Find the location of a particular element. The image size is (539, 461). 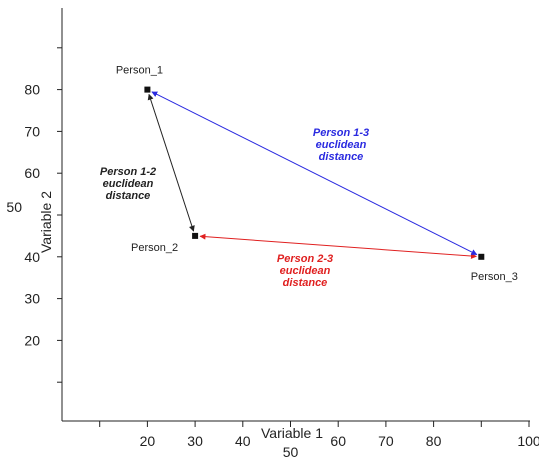

x-tick-label: 80 is located at coordinates (434, 441).